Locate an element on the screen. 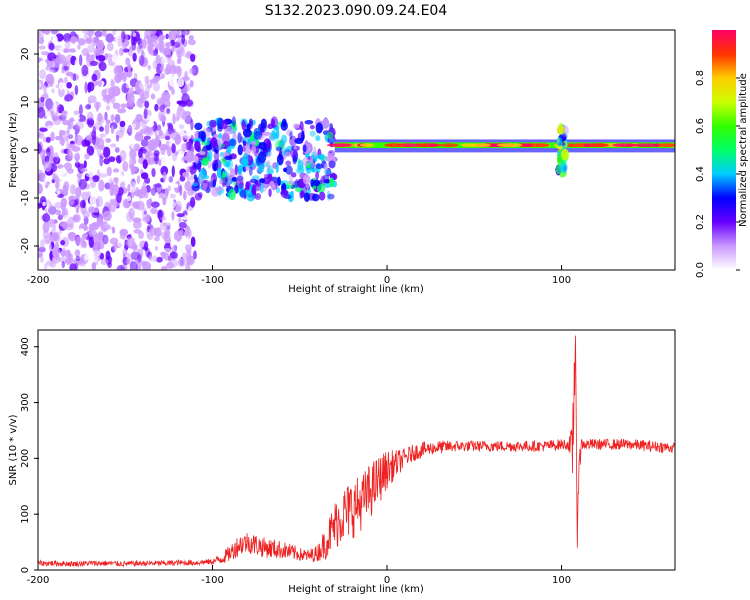  x-tick-label: -200 is located at coordinates (38, 280).